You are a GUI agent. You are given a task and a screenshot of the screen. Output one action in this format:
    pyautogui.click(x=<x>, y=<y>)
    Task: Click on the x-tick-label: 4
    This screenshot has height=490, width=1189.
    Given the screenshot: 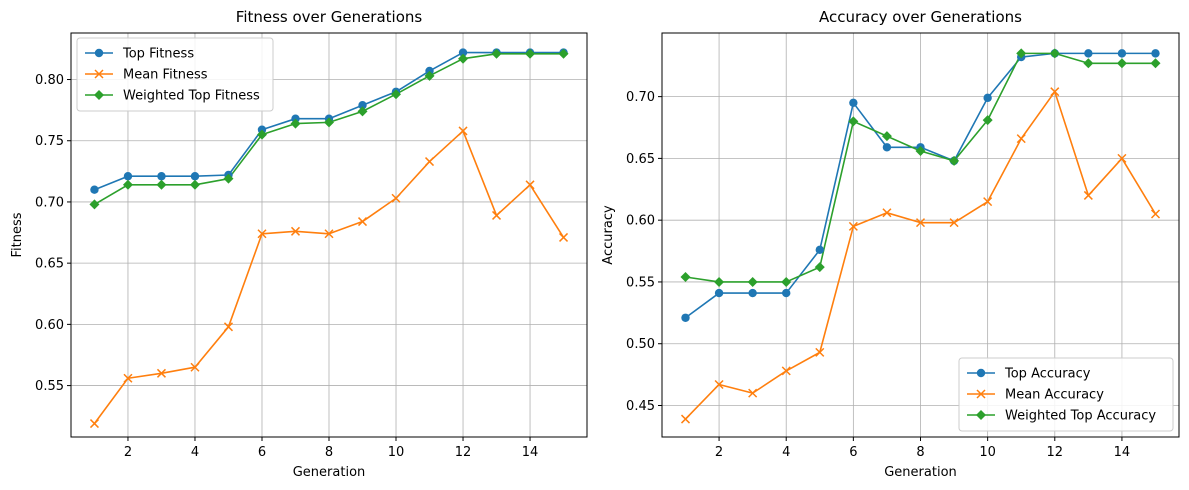 What is the action you would take?
    pyautogui.click(x=786, y=452)
    